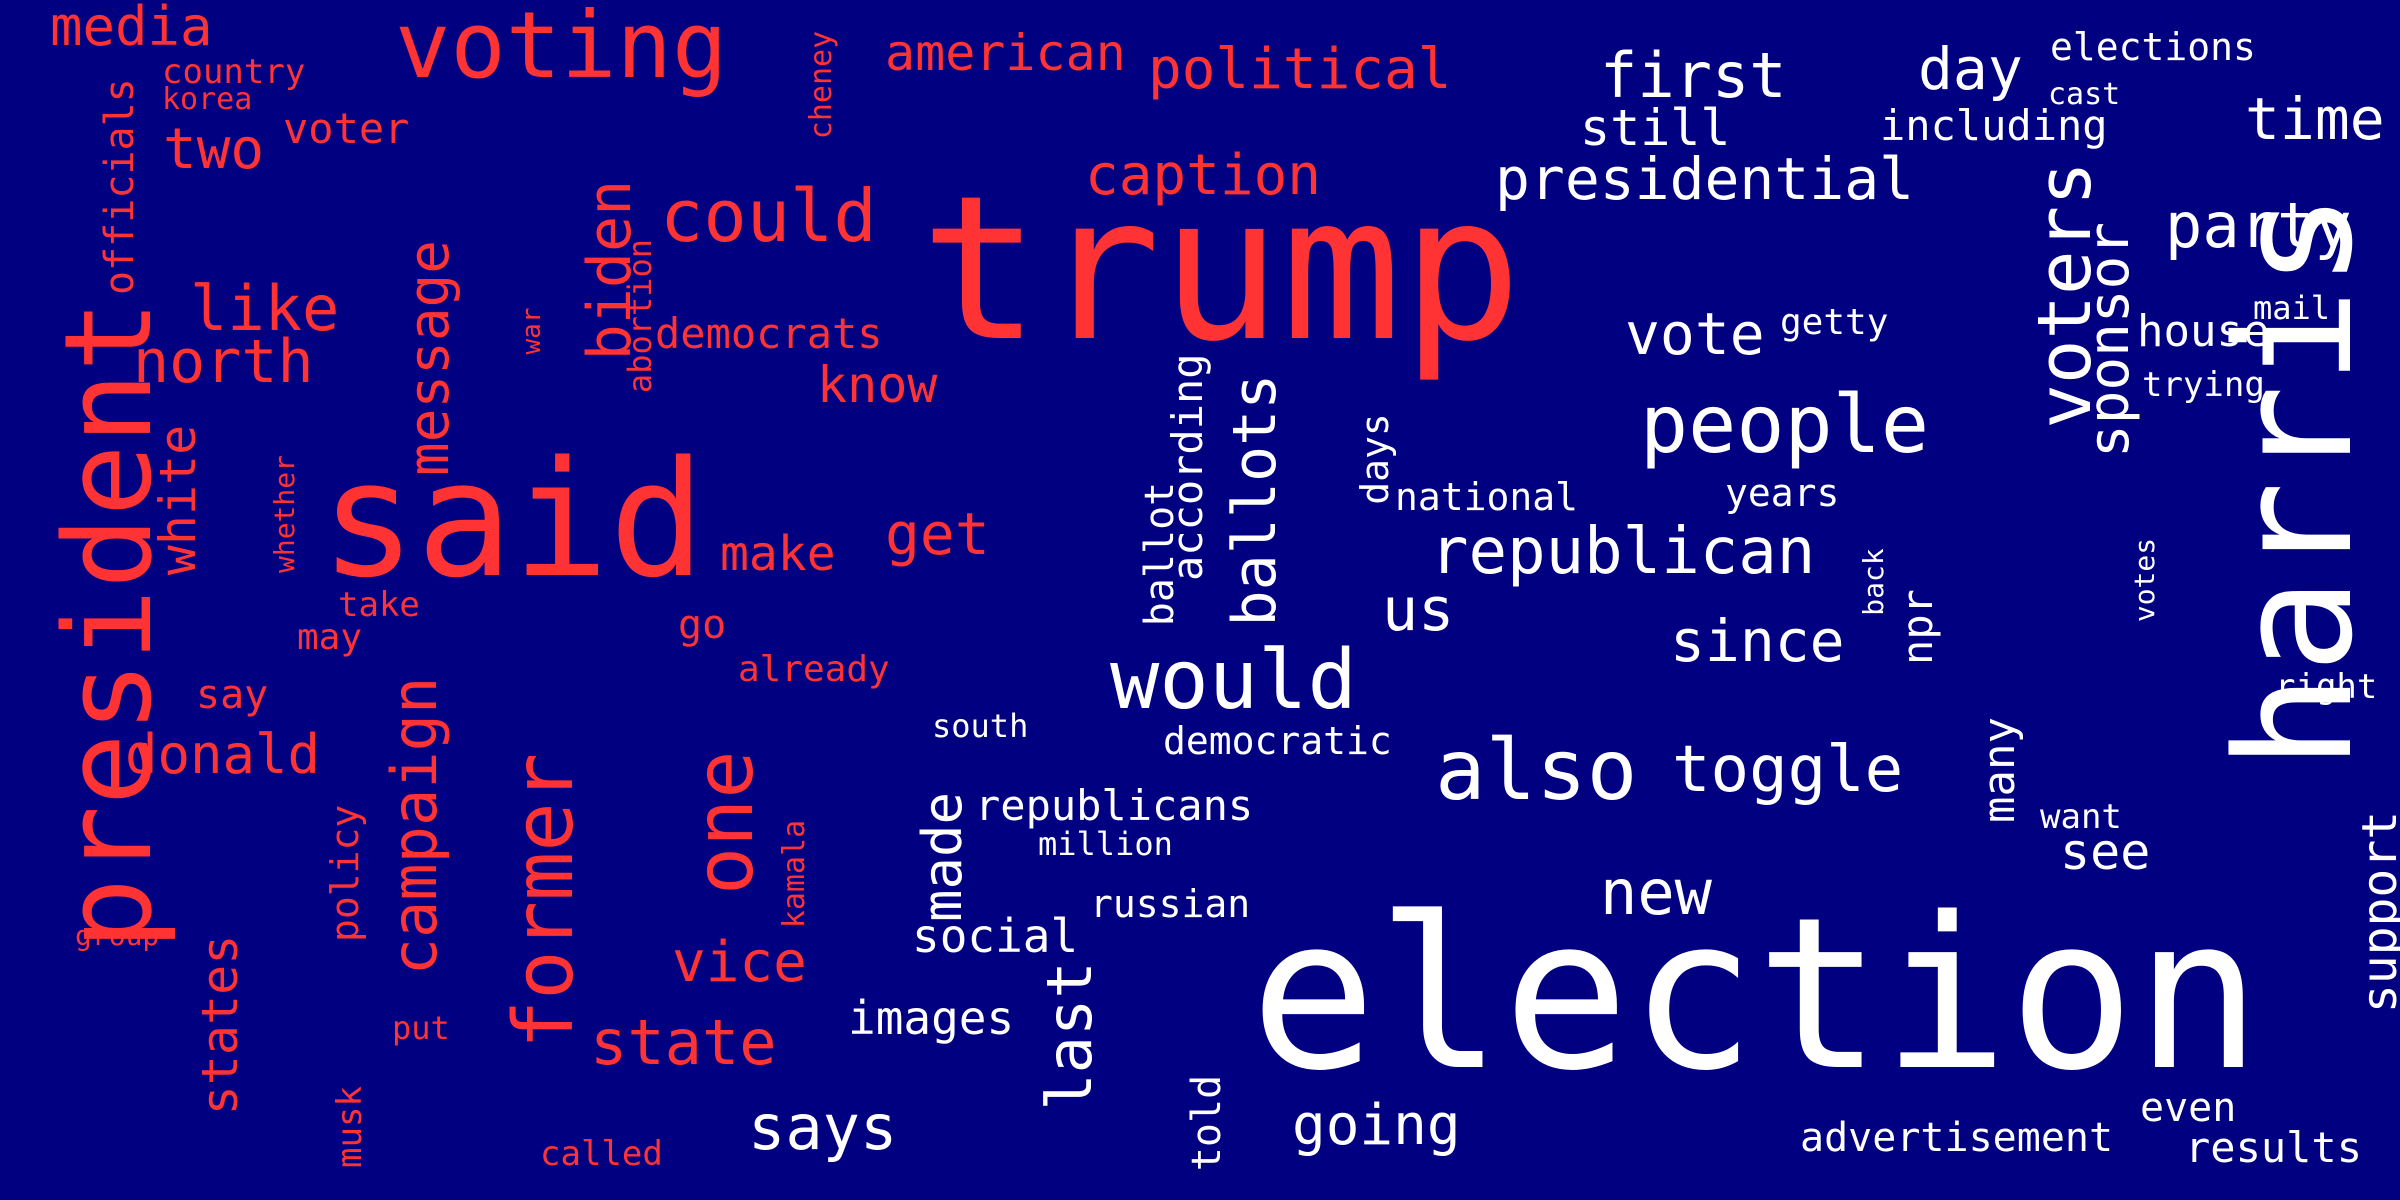 The image size is (2400, 1200). What do you see at coordinates (937, 534) in the screenshot?
I see `word-get: get` at bounding box center [937, 534].